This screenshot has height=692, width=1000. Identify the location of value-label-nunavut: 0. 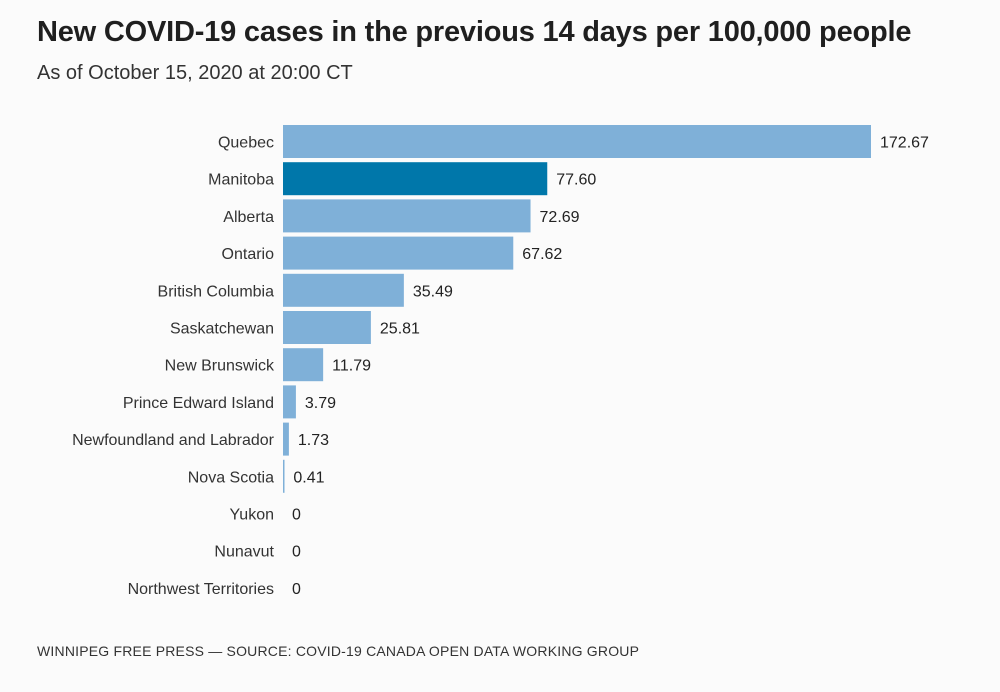
(296, 552).